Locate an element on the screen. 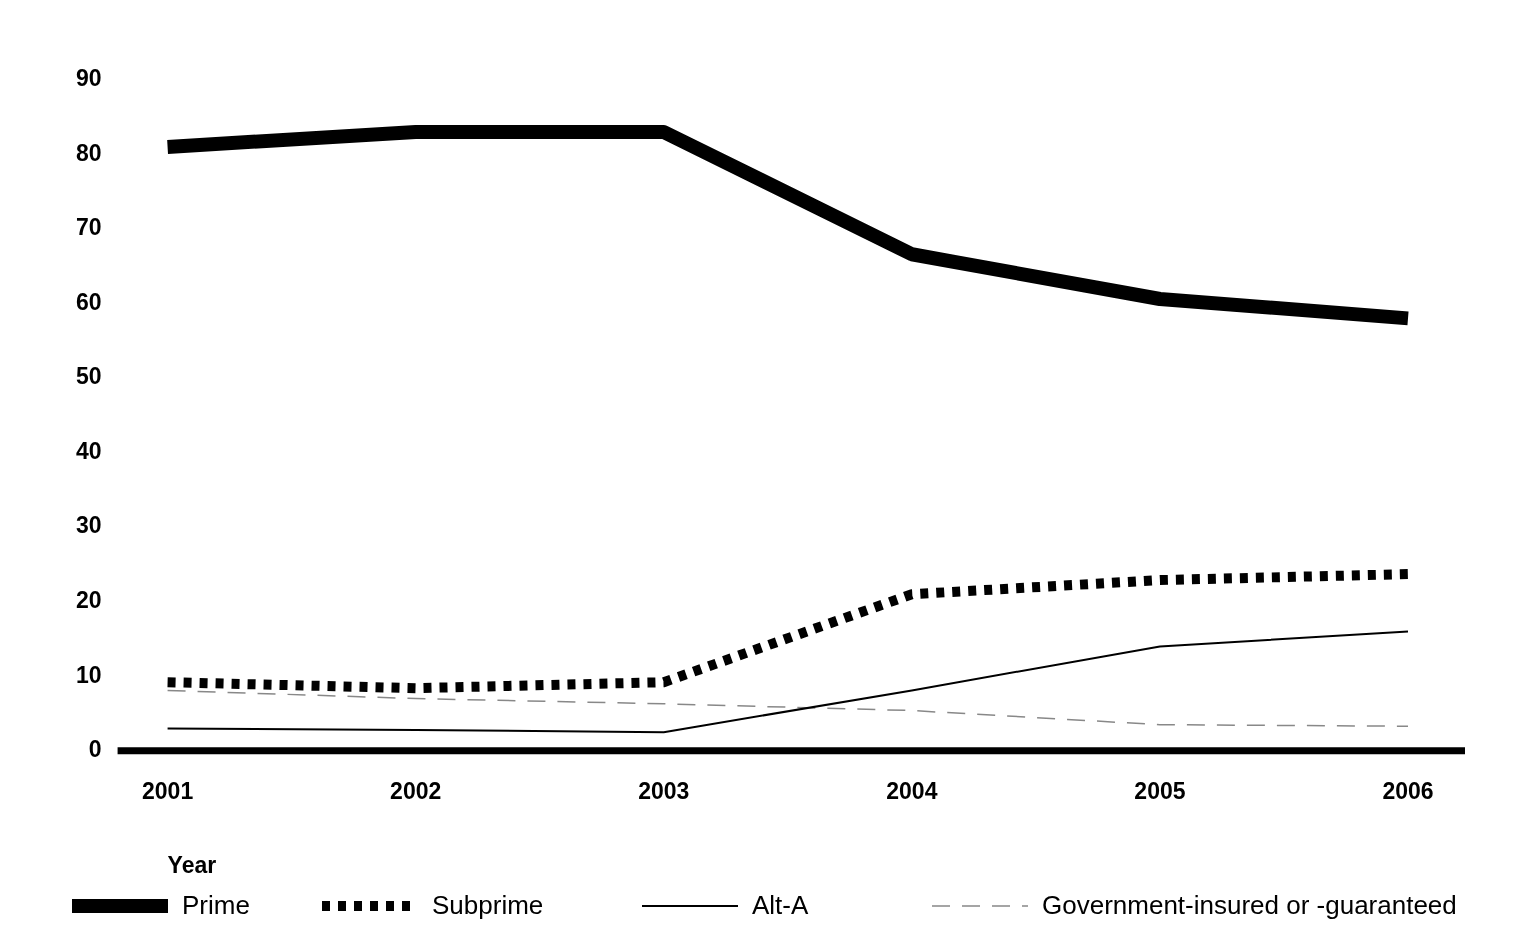 The image size is (1522, 925). x-tick-label: 2001 is located at coordinates (168, 790).